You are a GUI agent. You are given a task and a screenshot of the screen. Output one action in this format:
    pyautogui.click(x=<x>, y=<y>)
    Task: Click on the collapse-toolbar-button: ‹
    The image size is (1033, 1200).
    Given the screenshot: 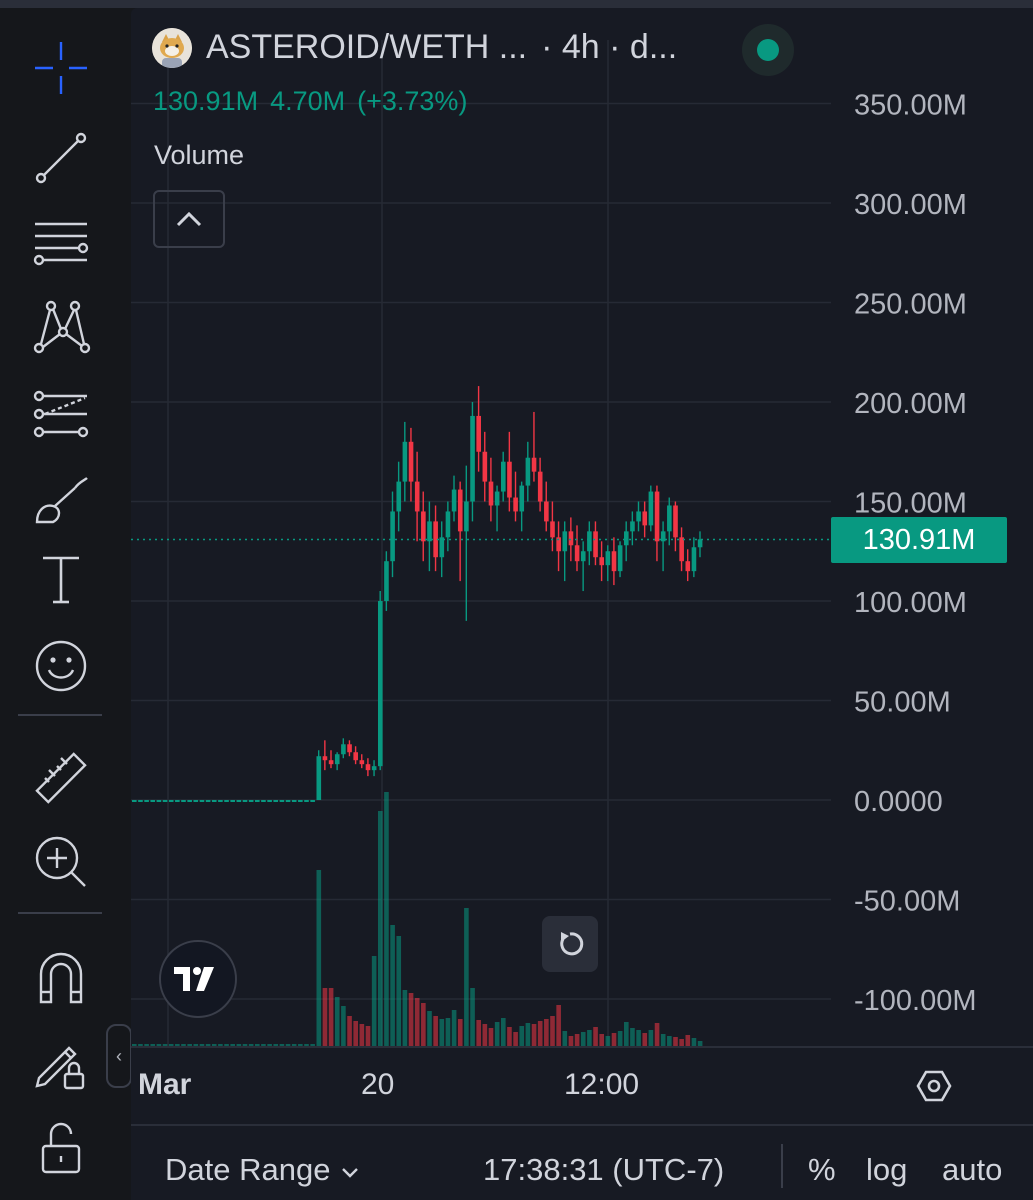 What is the action you would take?
    pyautogui.click(x=119, y=1056)
    